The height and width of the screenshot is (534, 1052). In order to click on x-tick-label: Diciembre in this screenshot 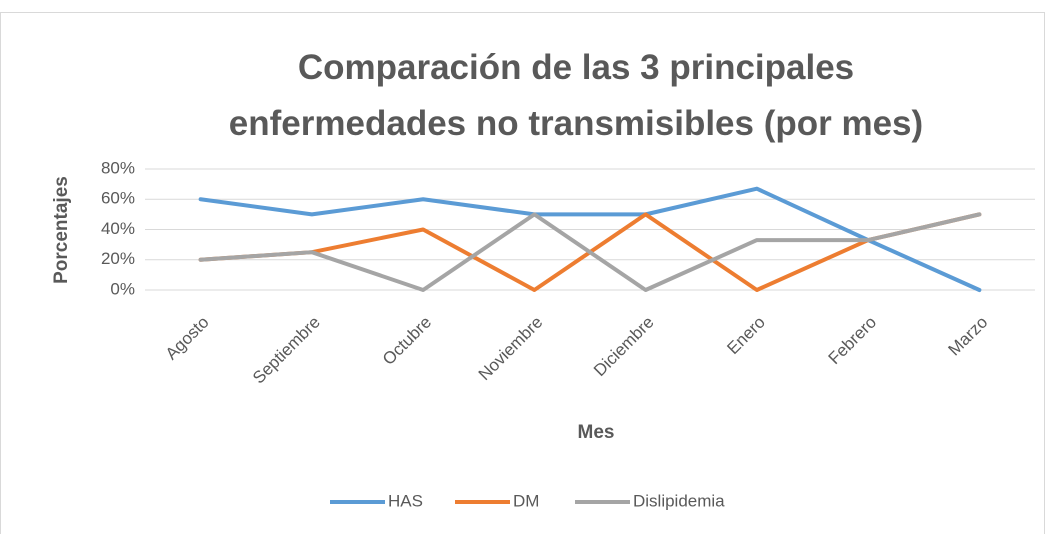, I will do `click(624, 347)`.